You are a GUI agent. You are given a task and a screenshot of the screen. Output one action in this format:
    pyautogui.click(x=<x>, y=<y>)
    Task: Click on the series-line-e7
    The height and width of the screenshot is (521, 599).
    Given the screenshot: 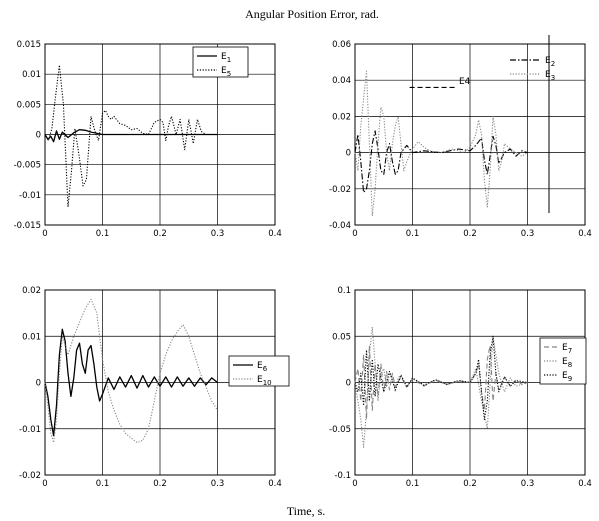 What is the action you would take?
    pyautogui.click(x=441, y=382)
    